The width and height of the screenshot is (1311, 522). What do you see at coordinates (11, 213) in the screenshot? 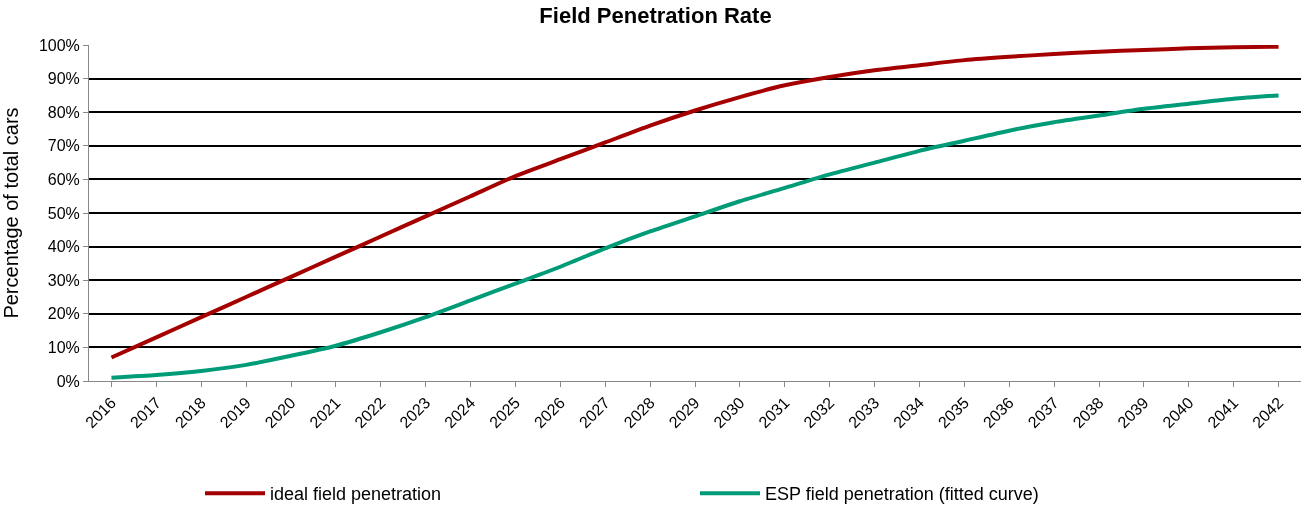
I see `y-axis-title: Percentage of total cars` at bounding box center [11, 213].